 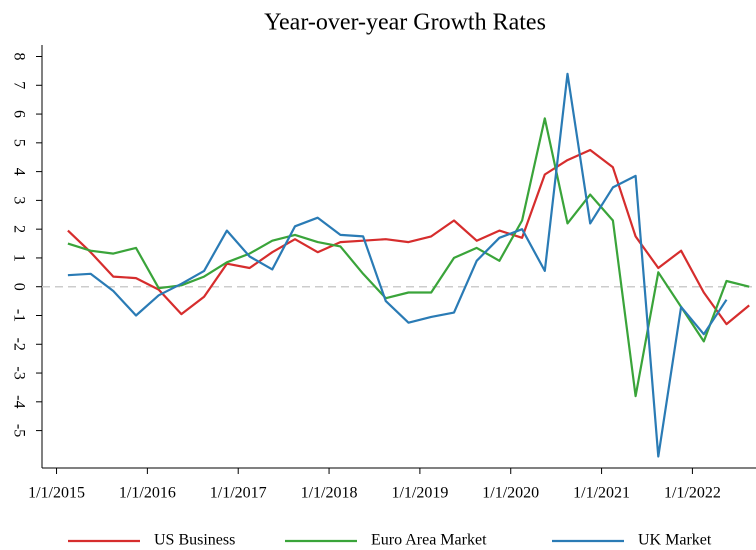 I want to click on y-tick-label: 1, so click(x=18, y=258).